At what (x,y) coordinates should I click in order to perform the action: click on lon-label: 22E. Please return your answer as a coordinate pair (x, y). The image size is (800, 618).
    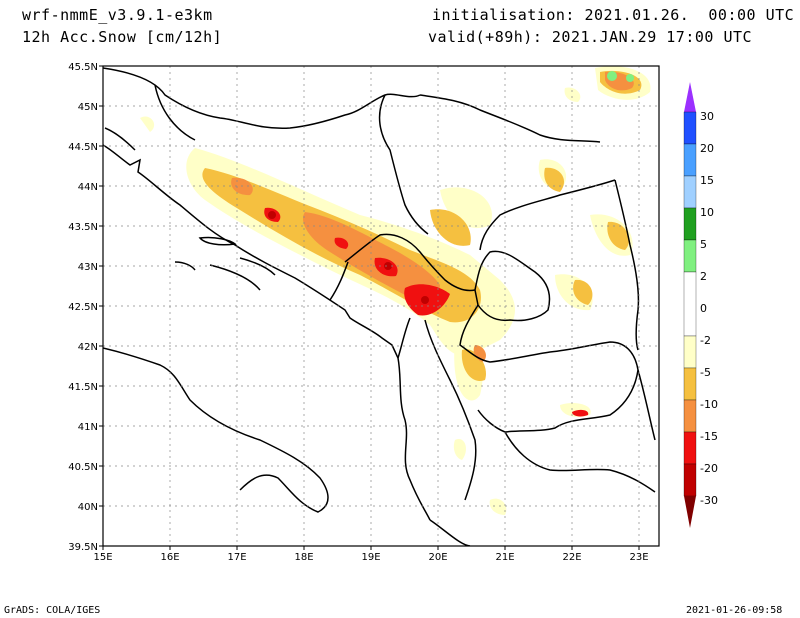
    Looking at the image, I should click on (571, 557).